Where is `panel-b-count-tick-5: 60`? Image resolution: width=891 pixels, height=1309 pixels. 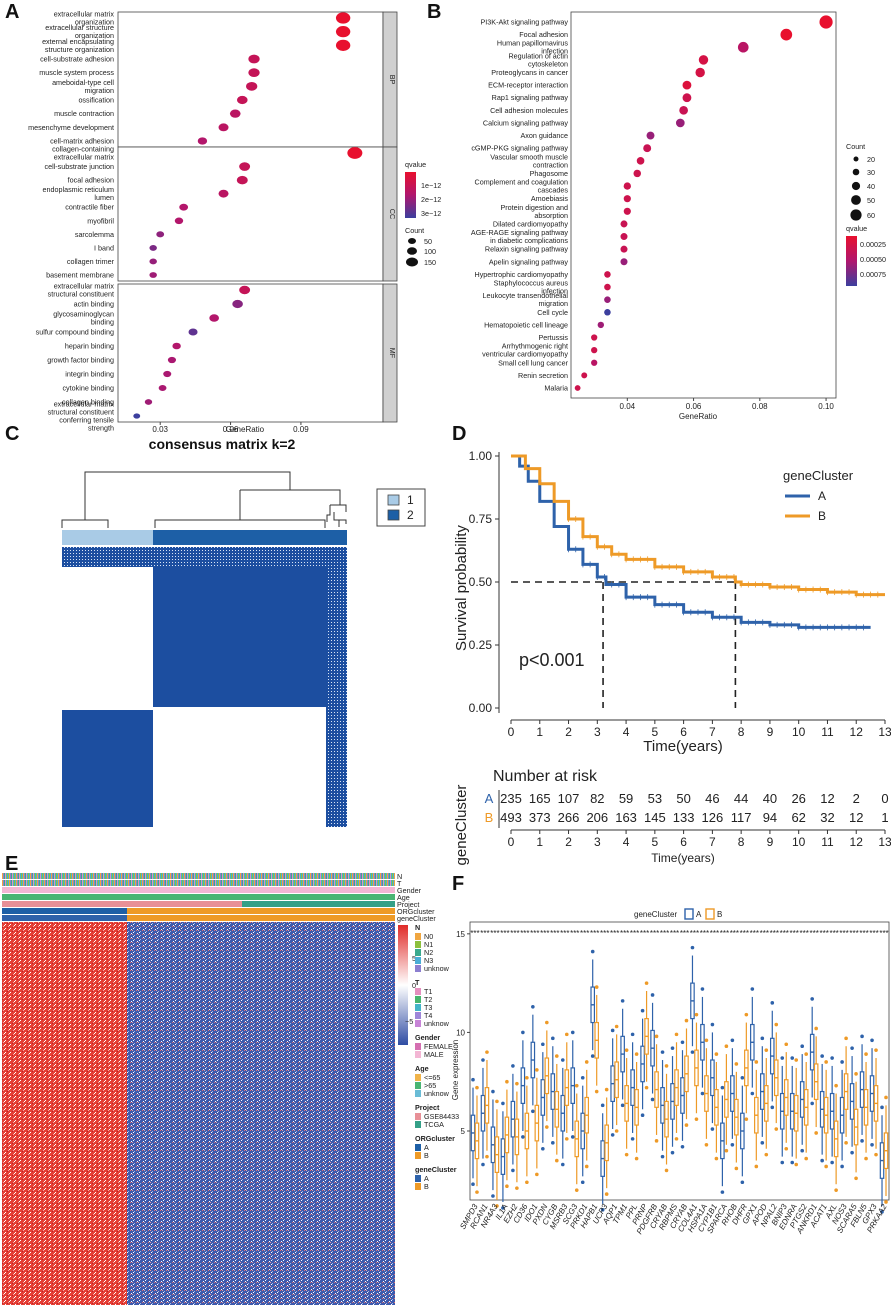 panel-b-count-tick-5: 60 is located at coordinates (871, 215).